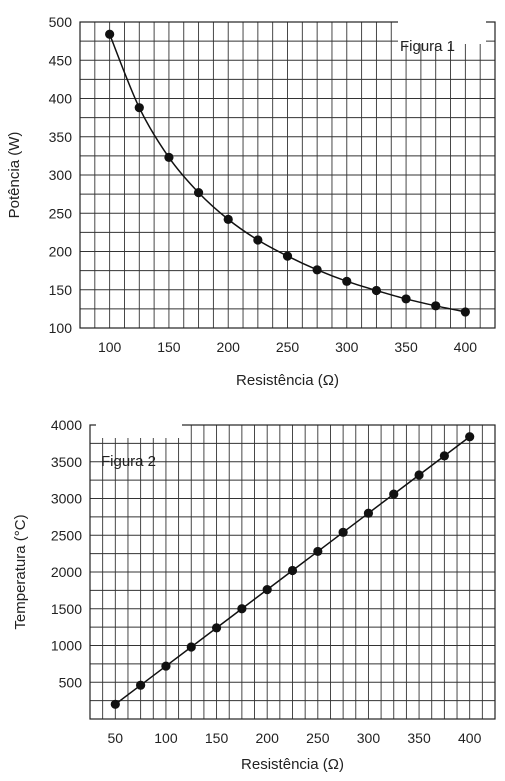  I want to click on chart-2-y-tick-label: 4000, so click(66, 425).